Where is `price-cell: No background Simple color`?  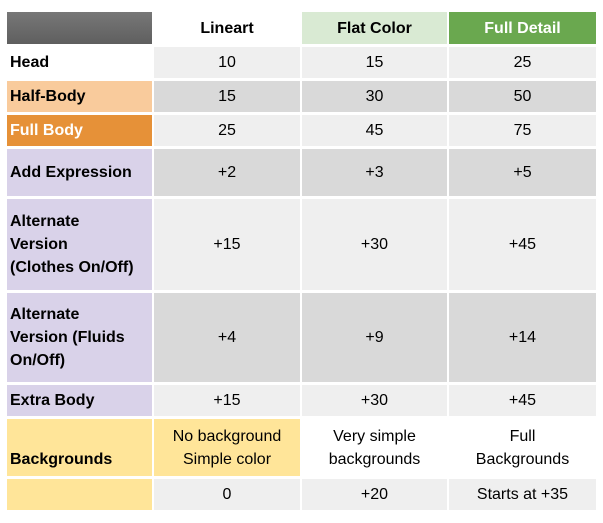 price-cell: No background Simple color is located at coordinates (227, 447).